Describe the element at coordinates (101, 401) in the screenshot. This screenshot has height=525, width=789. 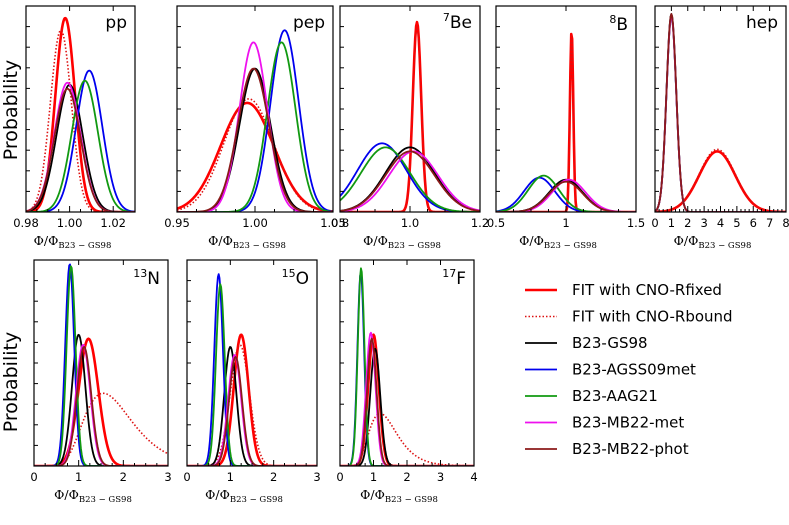
I see `series-fit-with-cno-rfixed-n13` at that location.